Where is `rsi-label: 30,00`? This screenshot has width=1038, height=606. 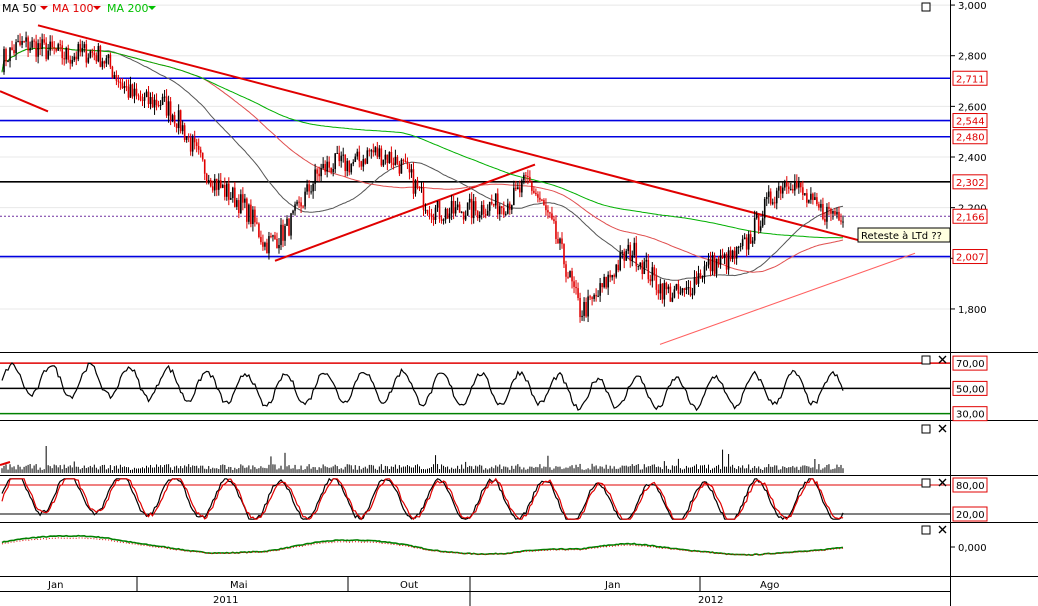
rsi-label: 30,00 is located at coordinates (970, 415).